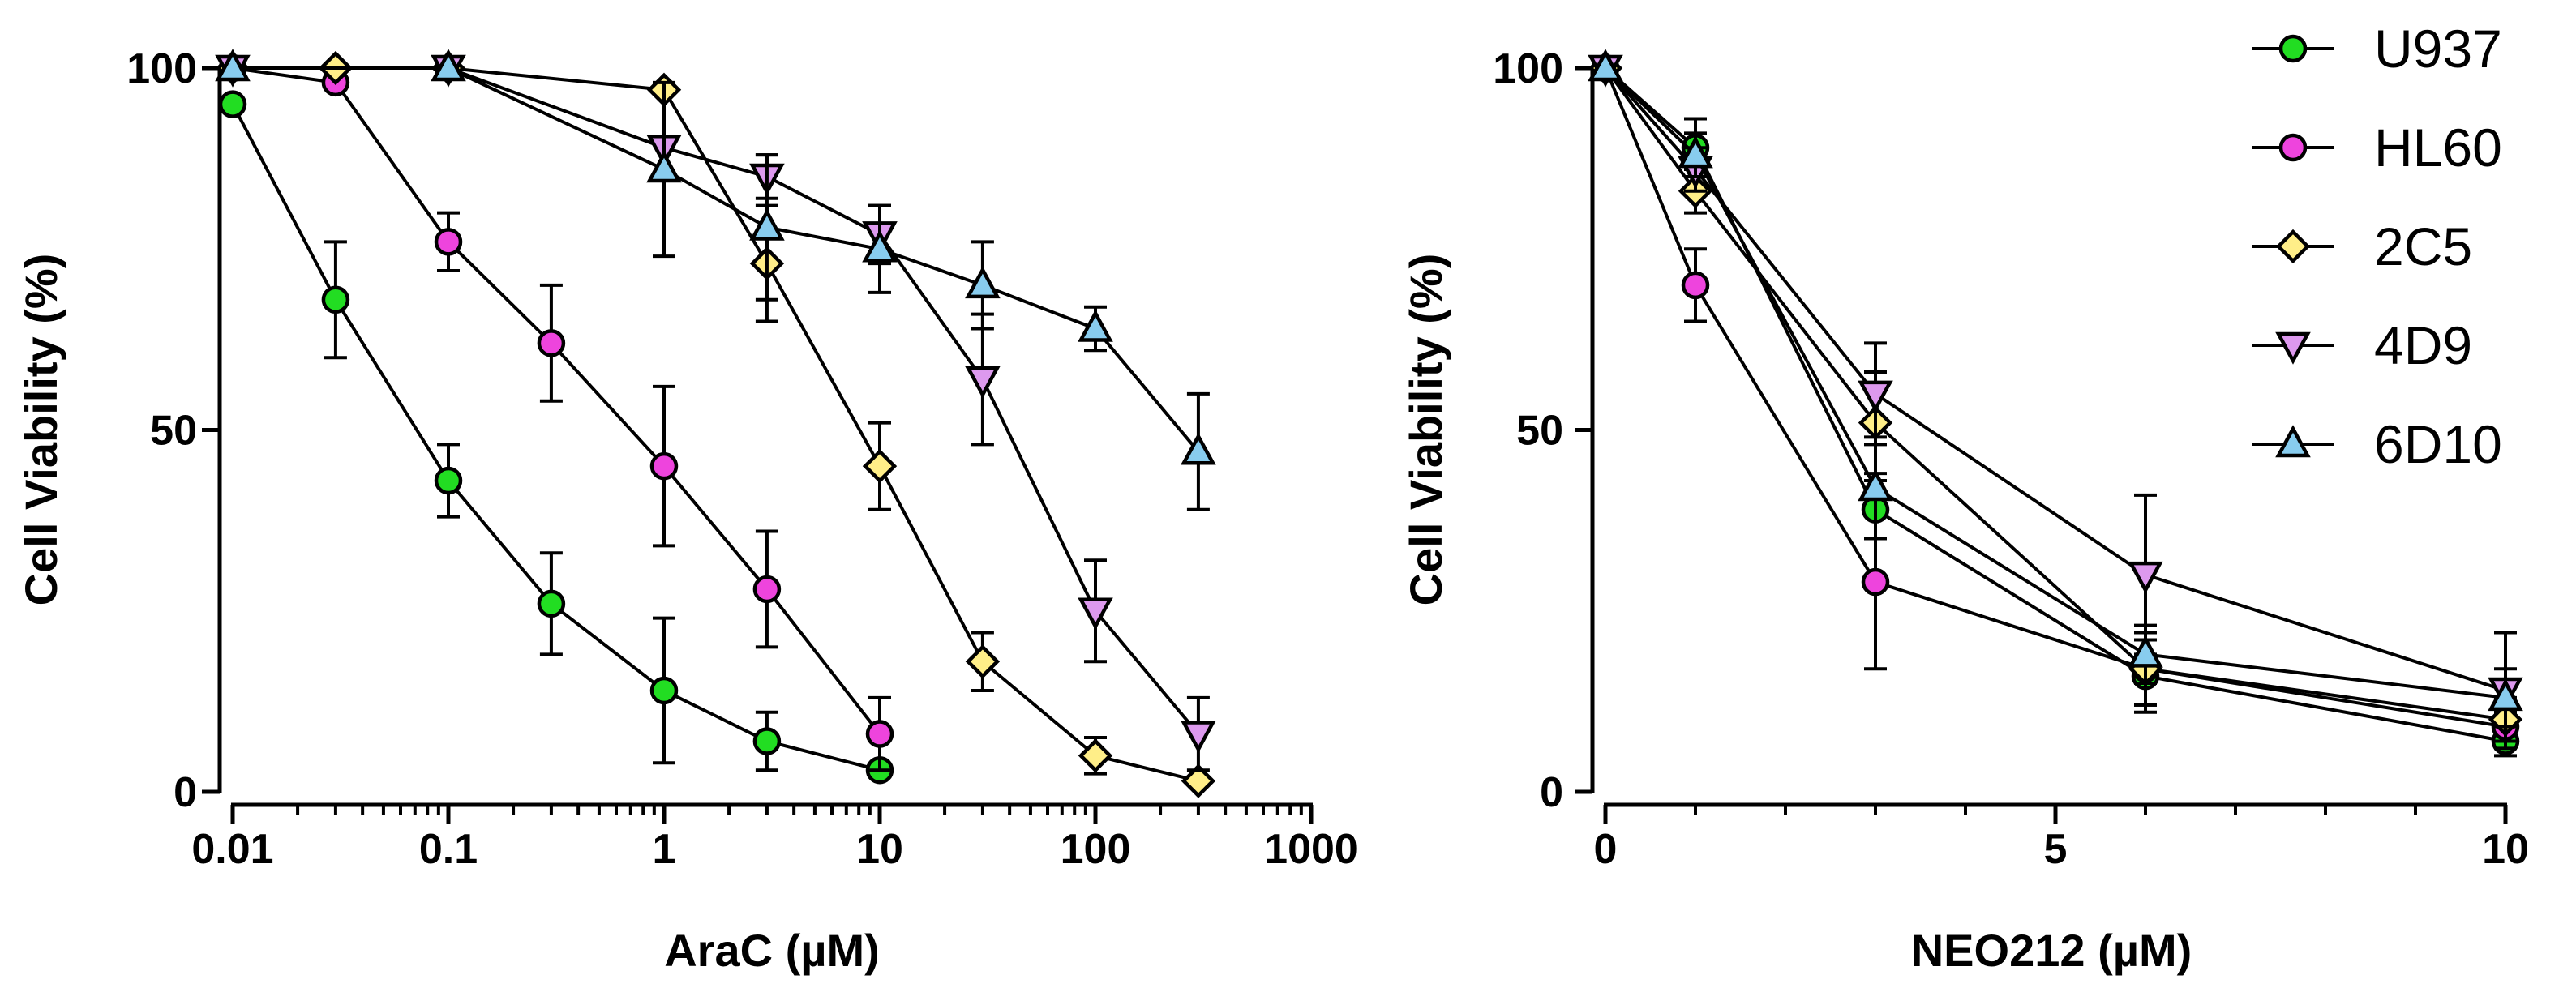 This screenshot has height=1005, width=2576. I want to click on legend: U937 HL60 2C5 4D9 6D10, so click(2377, 246).